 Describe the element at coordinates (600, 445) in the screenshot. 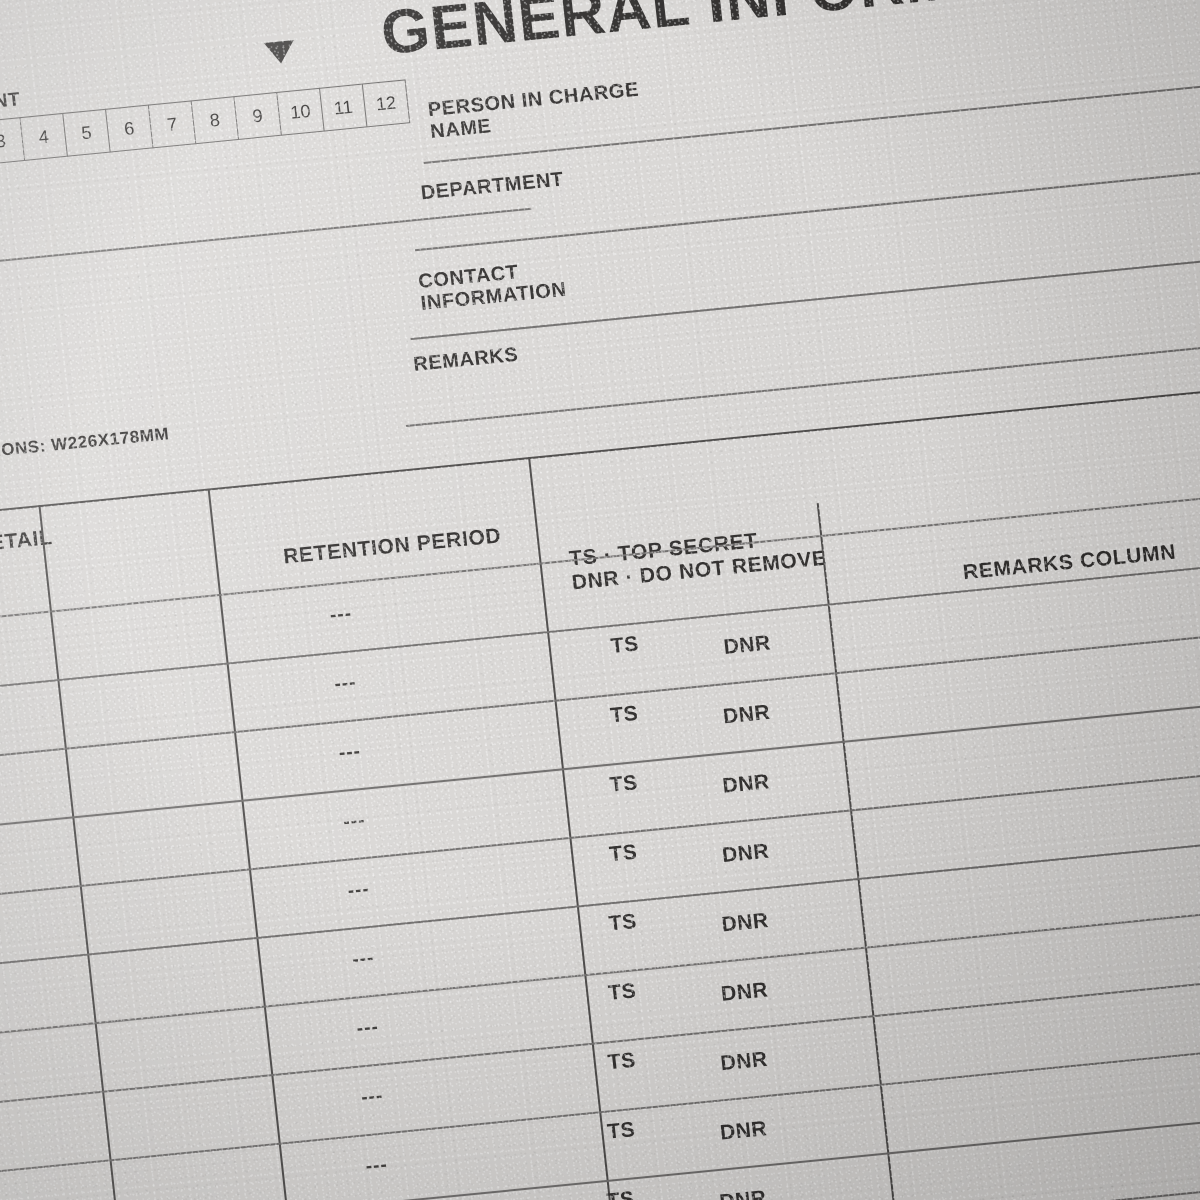

I see `table-top-border` at that location.